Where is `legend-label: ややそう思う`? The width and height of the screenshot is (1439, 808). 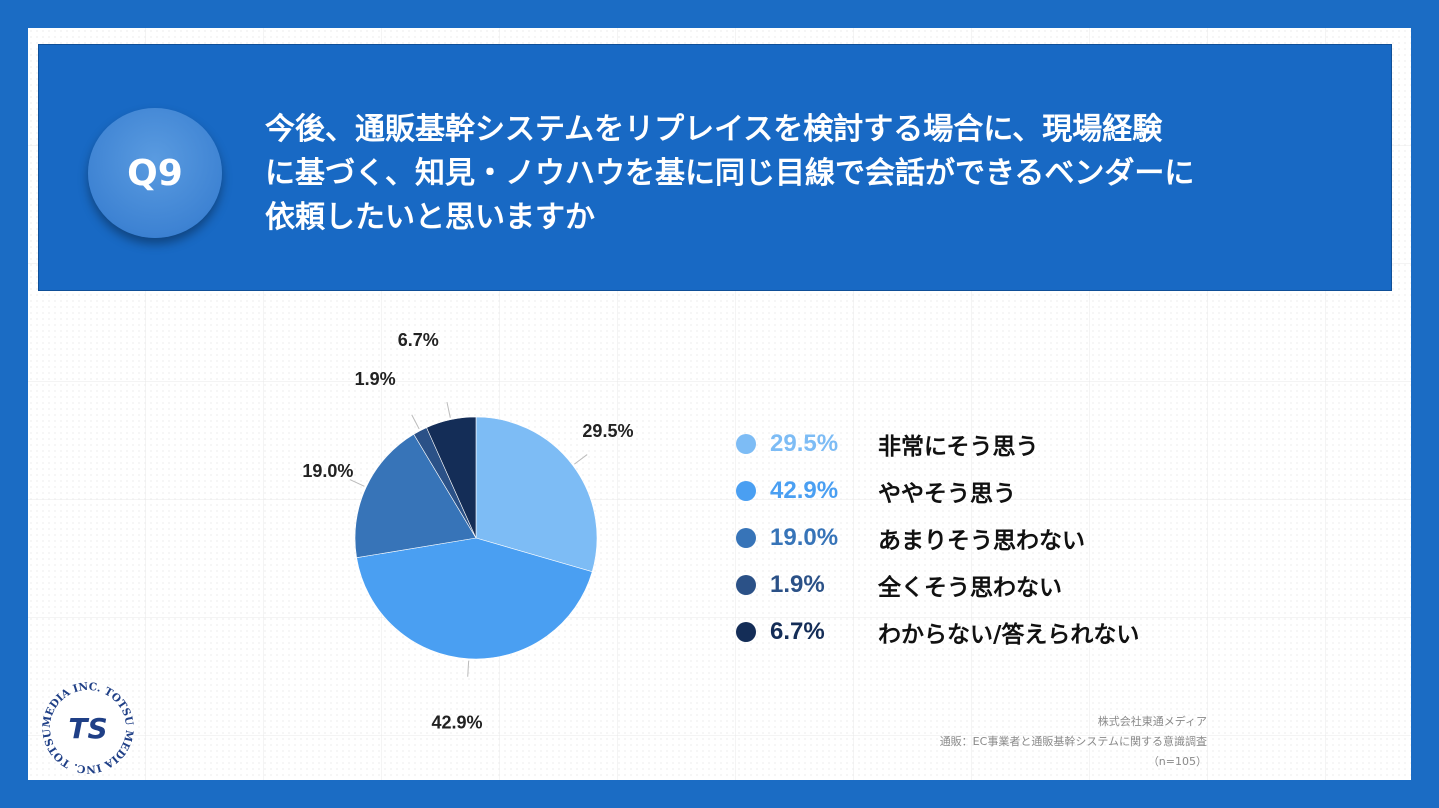
legend-label: ややそう思う is located at coordinates (947, 493).